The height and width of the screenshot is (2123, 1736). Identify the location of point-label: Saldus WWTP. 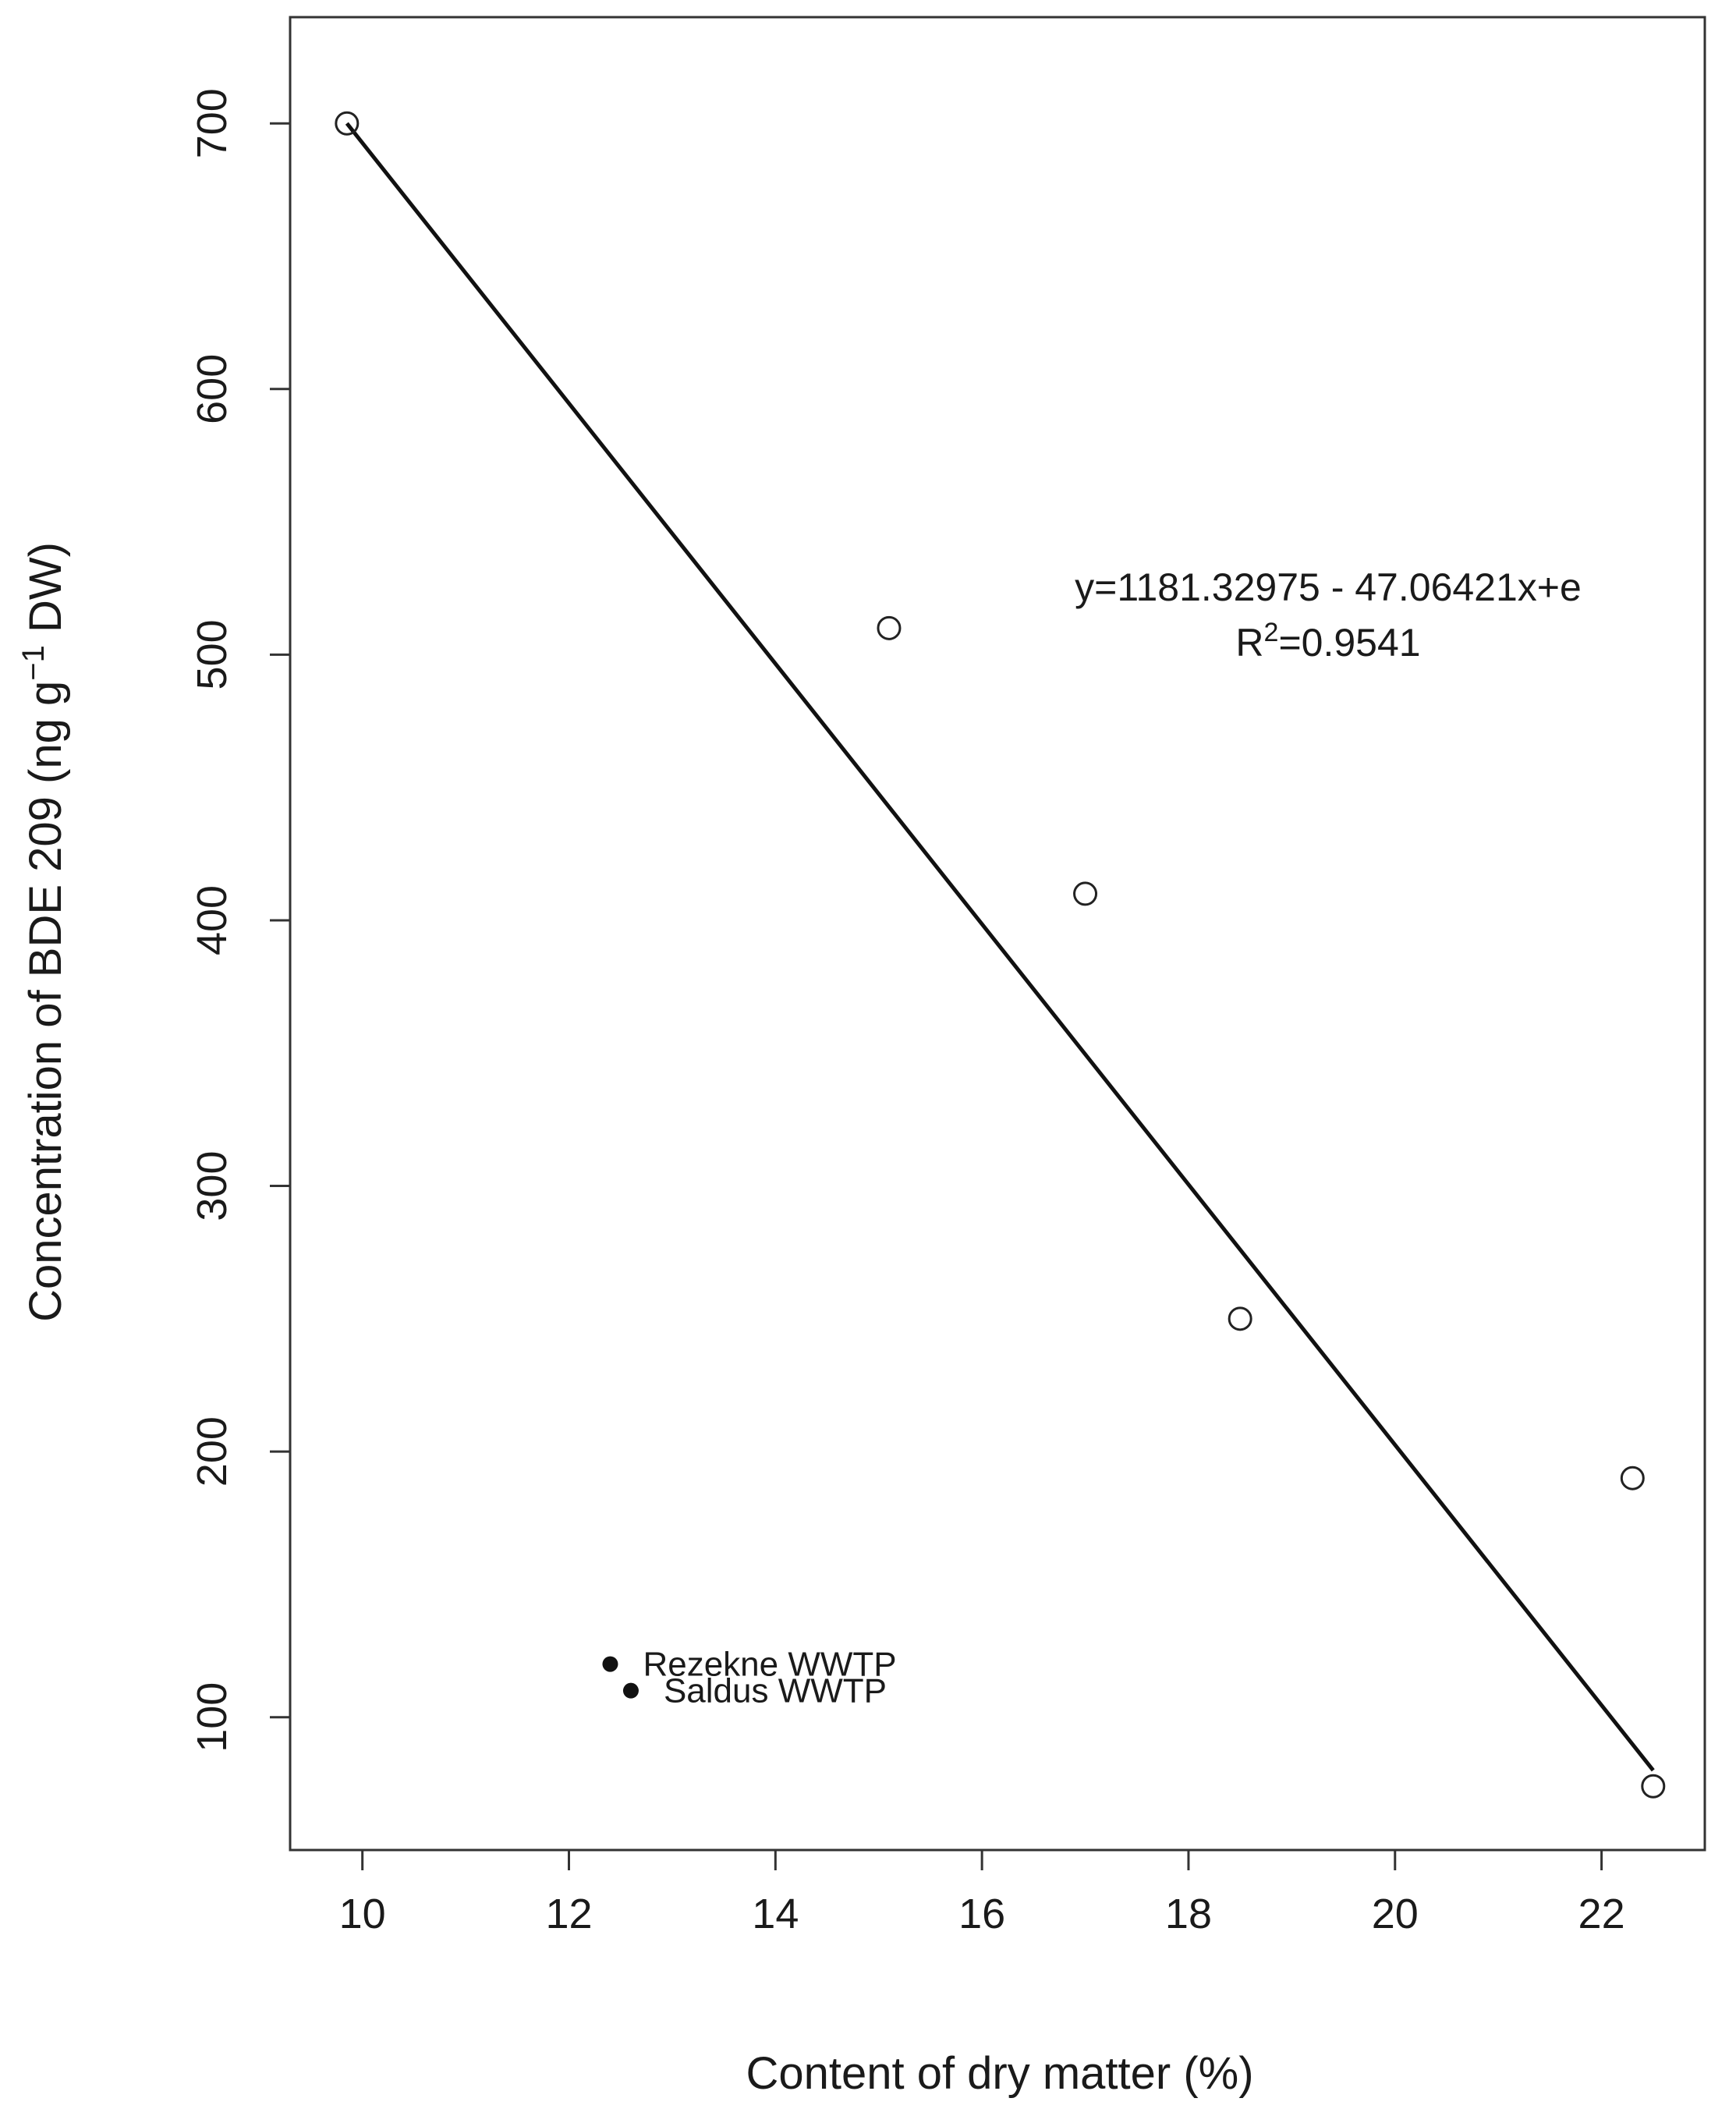
(775, 1691).